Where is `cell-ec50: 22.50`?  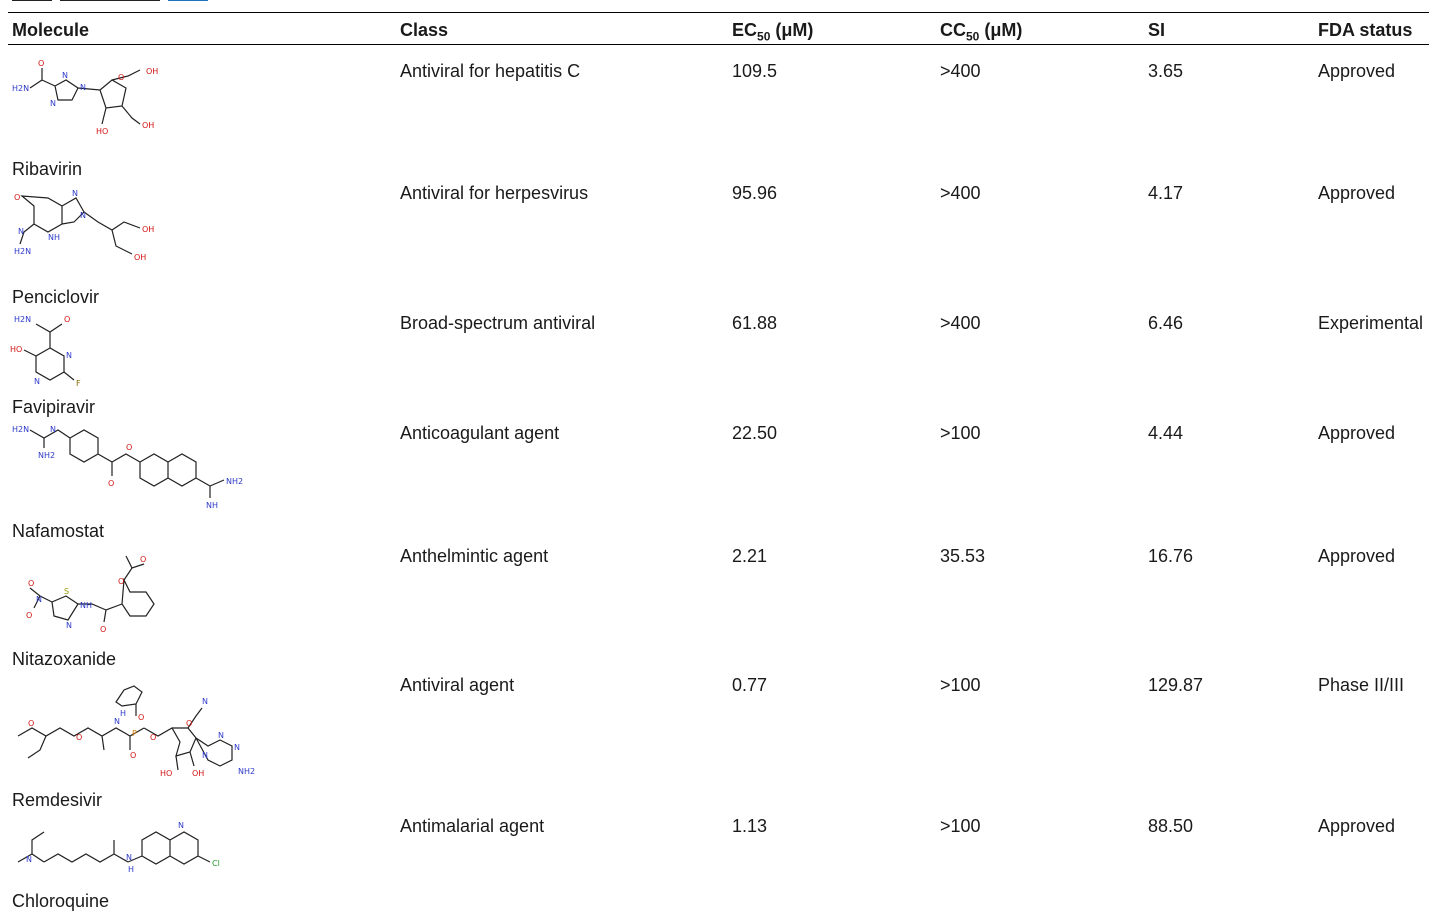
cell-ec50: 22.50 is located at coordinates (755, 433).